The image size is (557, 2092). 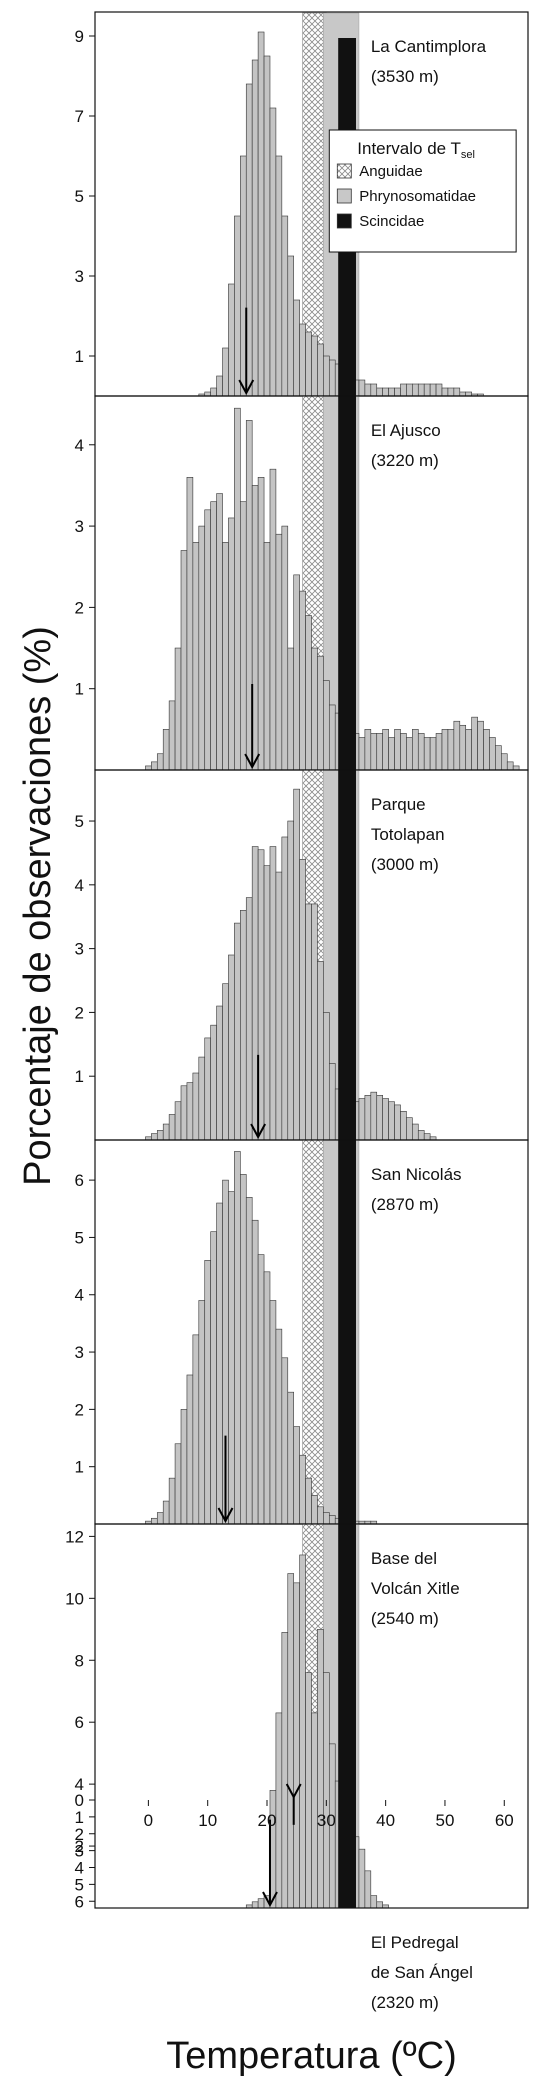 I want to click on x-tick-label: 60, so click(x=504, y=1820).